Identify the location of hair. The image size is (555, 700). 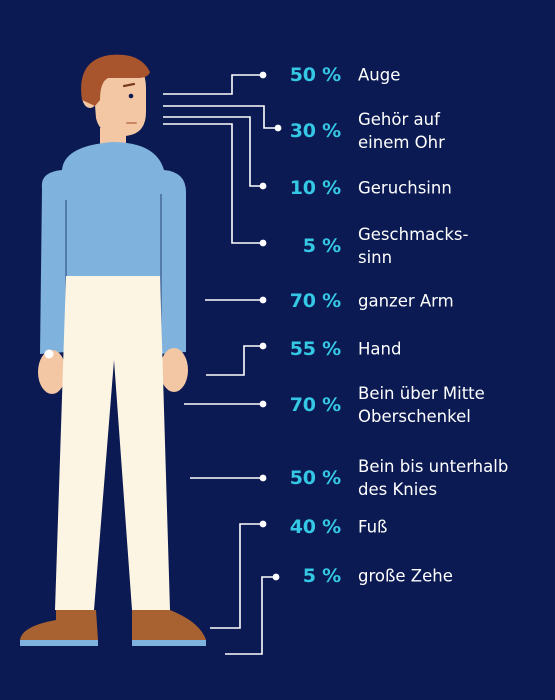
(115, 80).